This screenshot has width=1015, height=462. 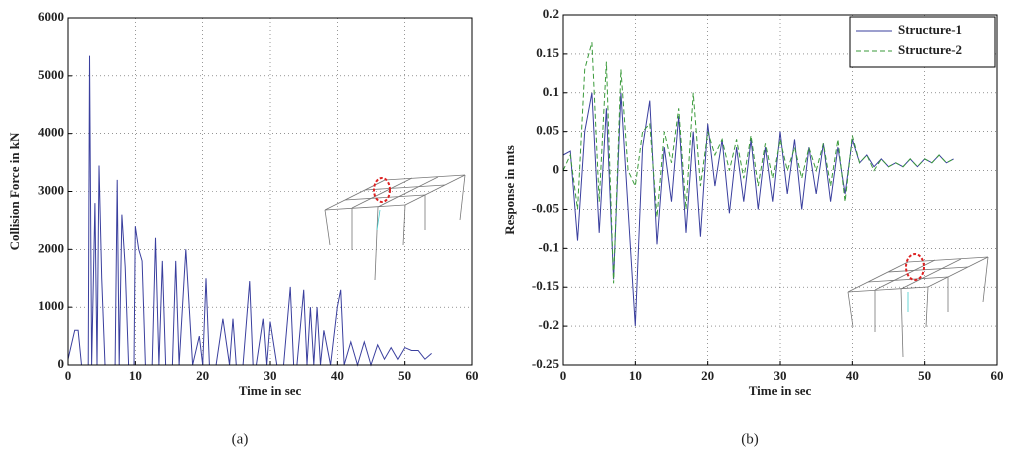 I want to click on y-tick-label: 6000, so click(x=51, y=16).